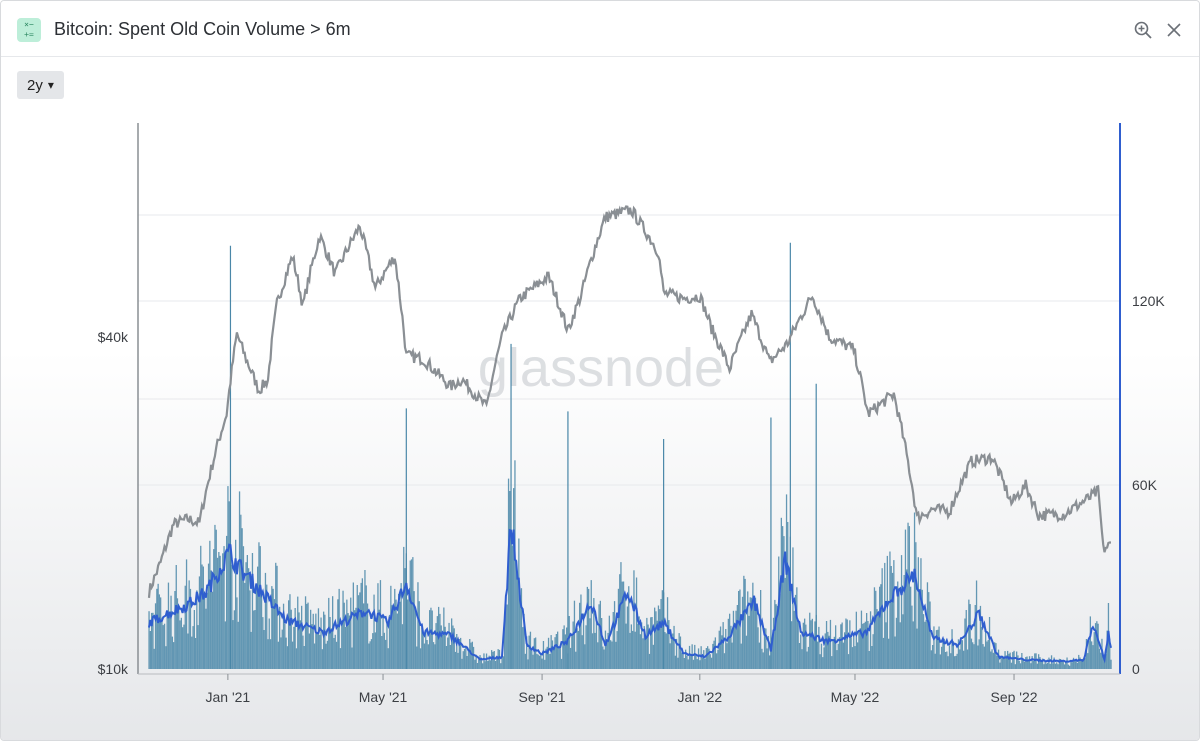 The height and width of the screenshot is (741, 1200). What do you see at coordinates (1136, 669) in the screenshot?
I see `right-tick-label: 0` at bounding box center [1136, 669].